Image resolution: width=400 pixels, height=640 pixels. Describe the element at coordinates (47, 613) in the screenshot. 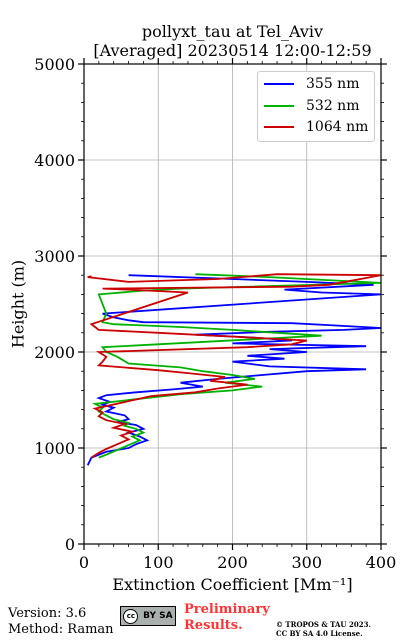

I see `version-text: Version: 3.6` at that location.